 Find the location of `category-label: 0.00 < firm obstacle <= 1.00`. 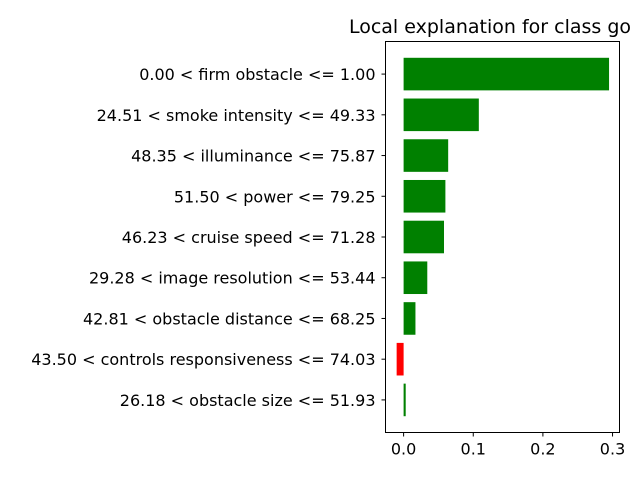

category-label: 0.00 < firm obstacle <= 1.00 is located at coordinates (257, 74).